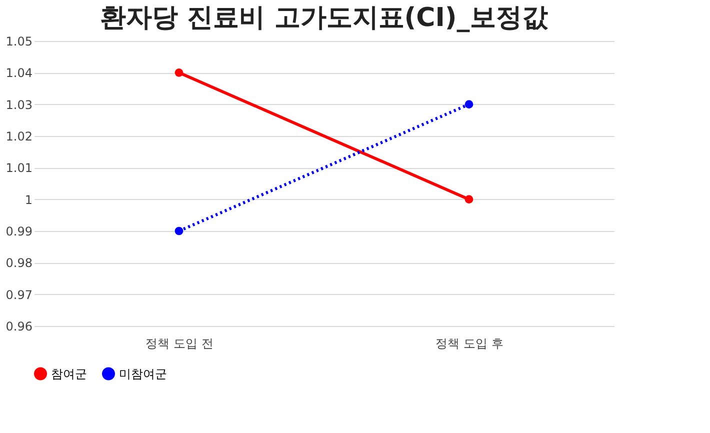 This screenshot has height=433, width=710. What do you see at coordinates (19, 231) in the screenshot?
I see `y-tick-label: 0.99` at bounding box center [19, 231].